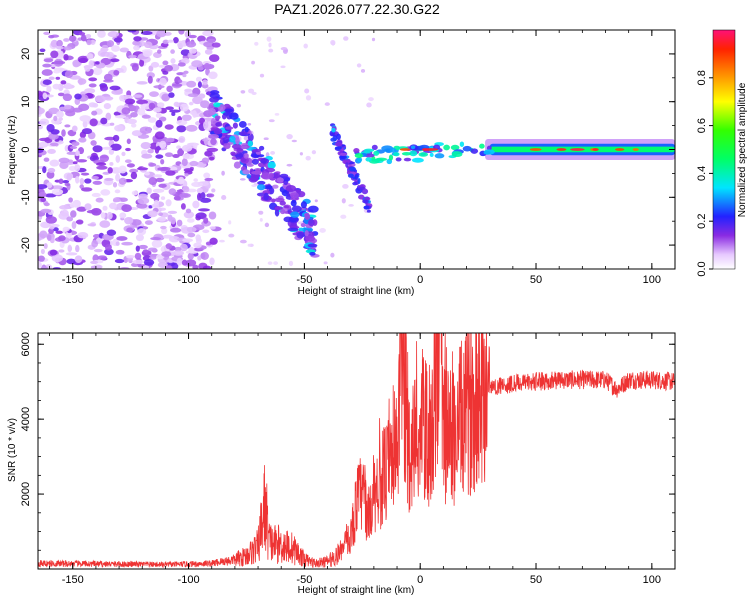 This screenshot has height=600, width=750. Describe the element at coordinates (12, 150) in the screenshot. I see `spectrogram-y-label: Frequency (Hz)` at that location.